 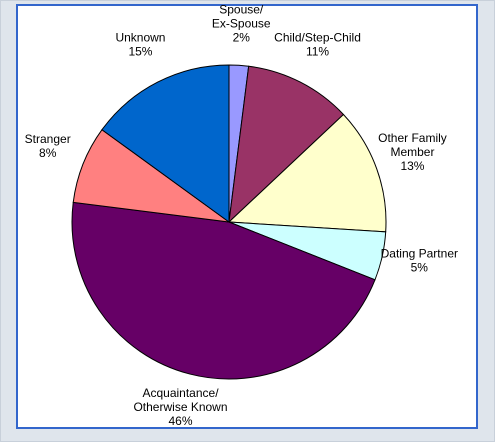 I want to click on slice-label-line: Acquaintance/, so click(x=180, y=393).